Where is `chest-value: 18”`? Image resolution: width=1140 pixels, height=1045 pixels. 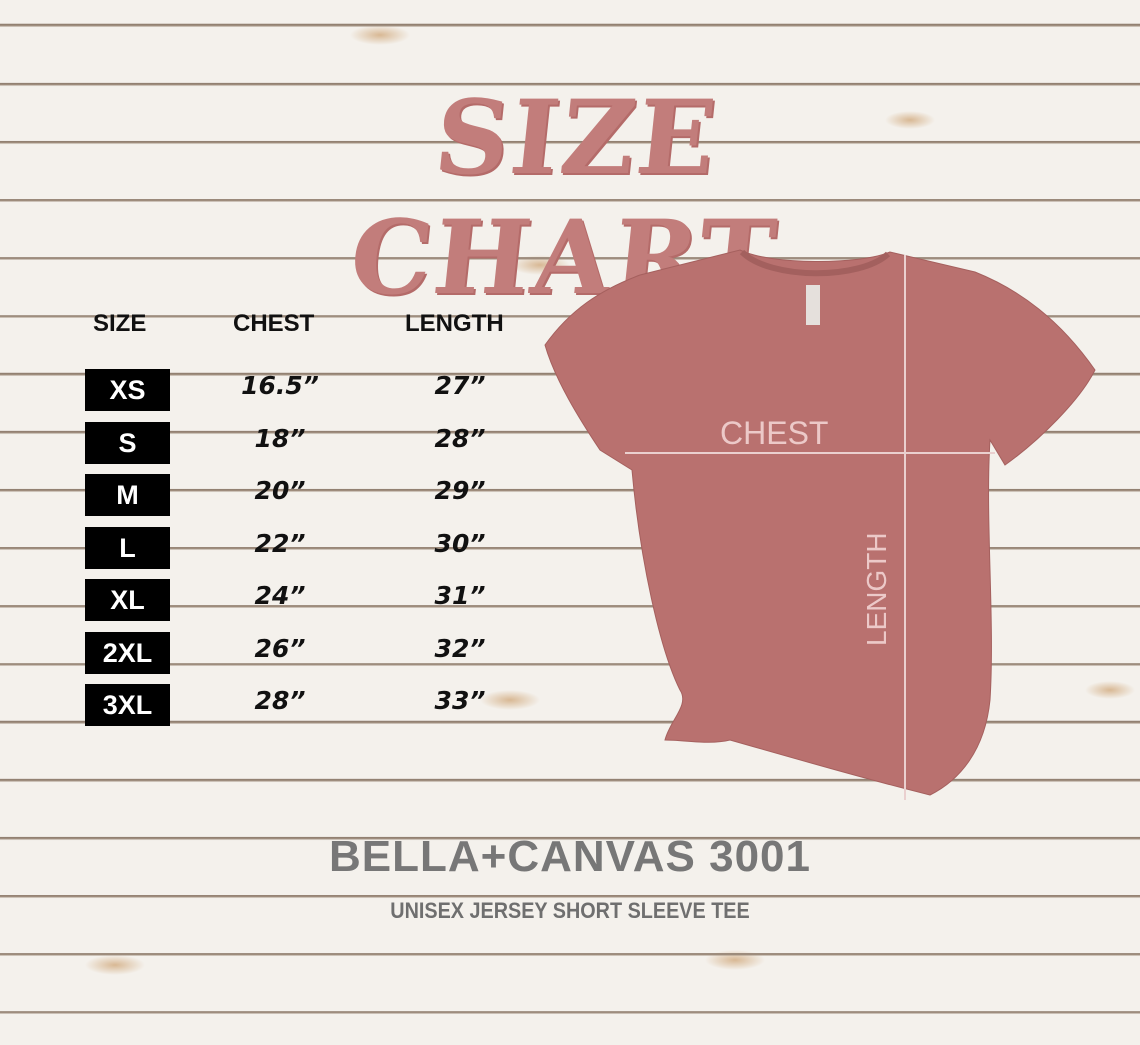
chest-value: 18” is located at coordinates (280, 438).